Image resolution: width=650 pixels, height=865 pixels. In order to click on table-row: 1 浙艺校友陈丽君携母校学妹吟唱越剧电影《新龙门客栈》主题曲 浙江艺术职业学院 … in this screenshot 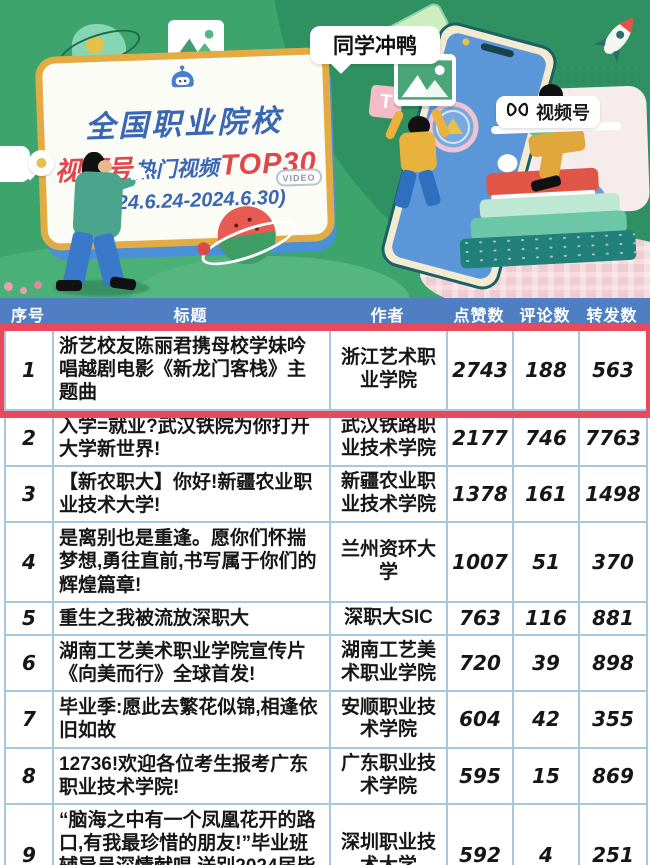, I will do `click(325, 371)`.